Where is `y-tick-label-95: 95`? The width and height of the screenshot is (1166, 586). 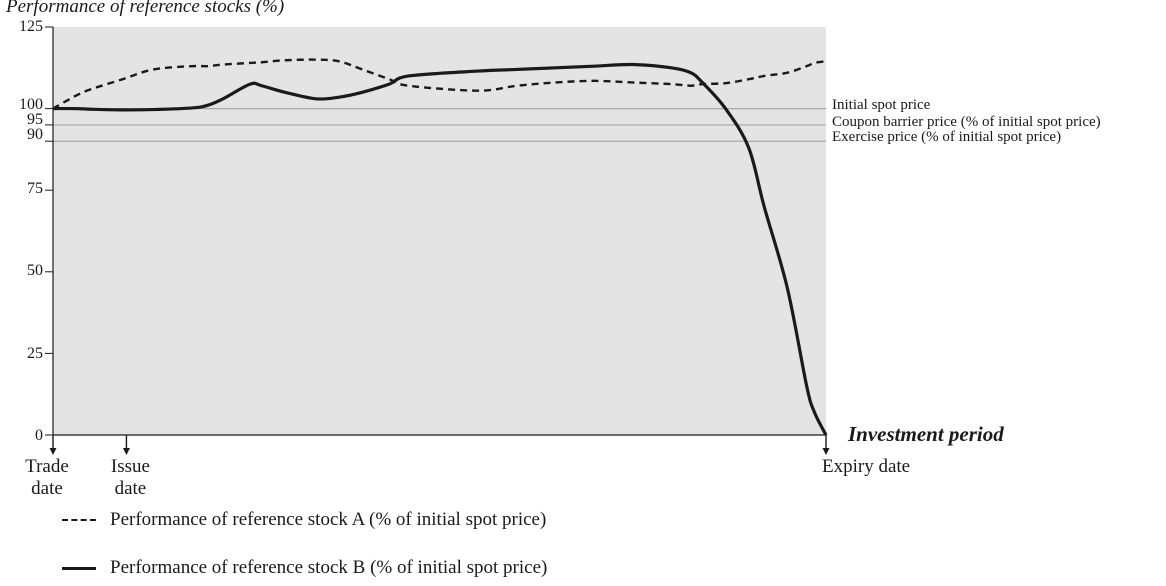 y-tick-label-95: 95 is located at coordinates (35, 119).